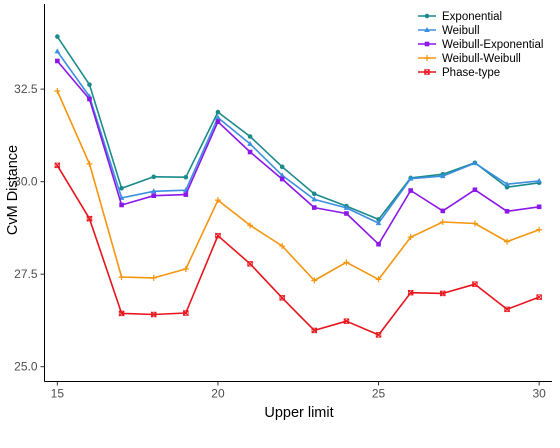 The height and width of the screenshot is (448, 560). What do you see at coordinates (539, 394) in the screenshot?
I see `x-tick-label: 30` at bounding box center [539, 394].